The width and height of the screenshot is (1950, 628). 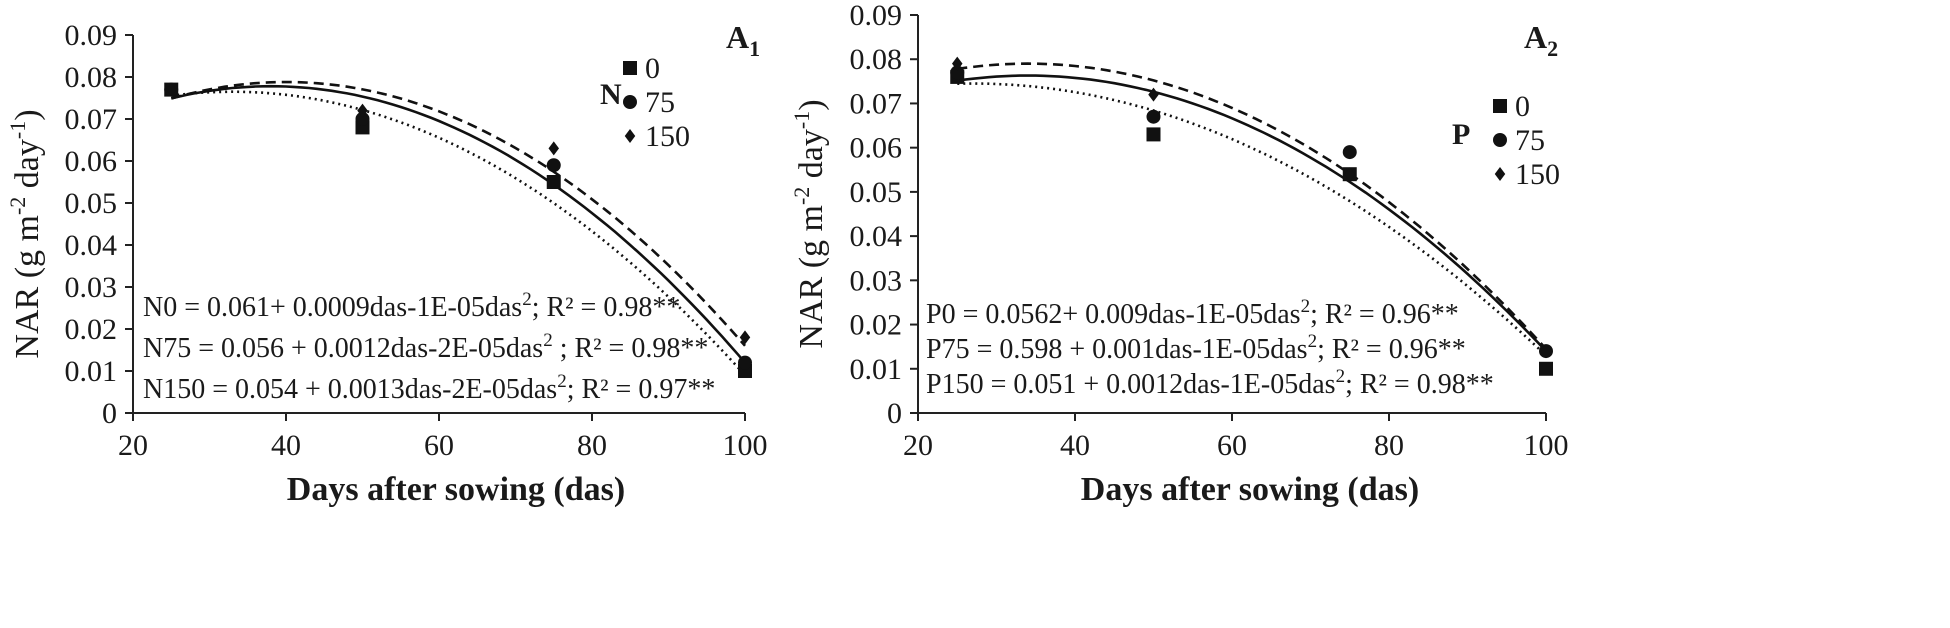 What do you see at coordinates (1541, 40) in the screenshot?
I see `panel-label: A2` at bounding box center [1541, 40].